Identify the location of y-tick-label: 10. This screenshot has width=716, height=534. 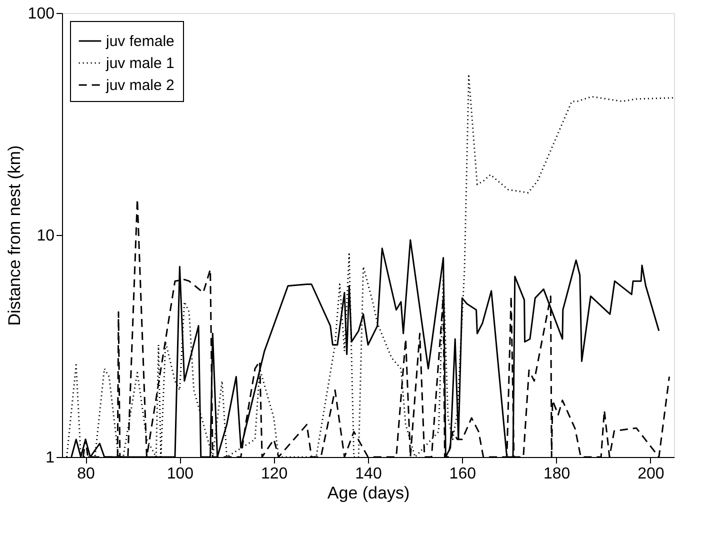
(45, 236).